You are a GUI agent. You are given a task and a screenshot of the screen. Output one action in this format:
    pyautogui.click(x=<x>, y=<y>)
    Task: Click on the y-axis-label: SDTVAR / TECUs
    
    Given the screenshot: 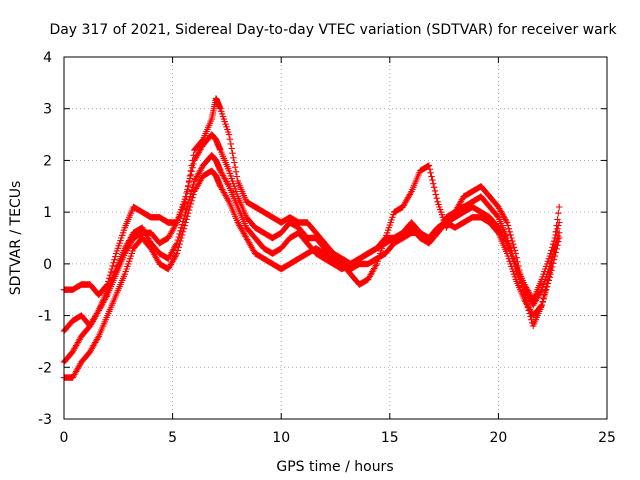 What is the action you would take?
    pyautogui.click(x=16, y=238)
    